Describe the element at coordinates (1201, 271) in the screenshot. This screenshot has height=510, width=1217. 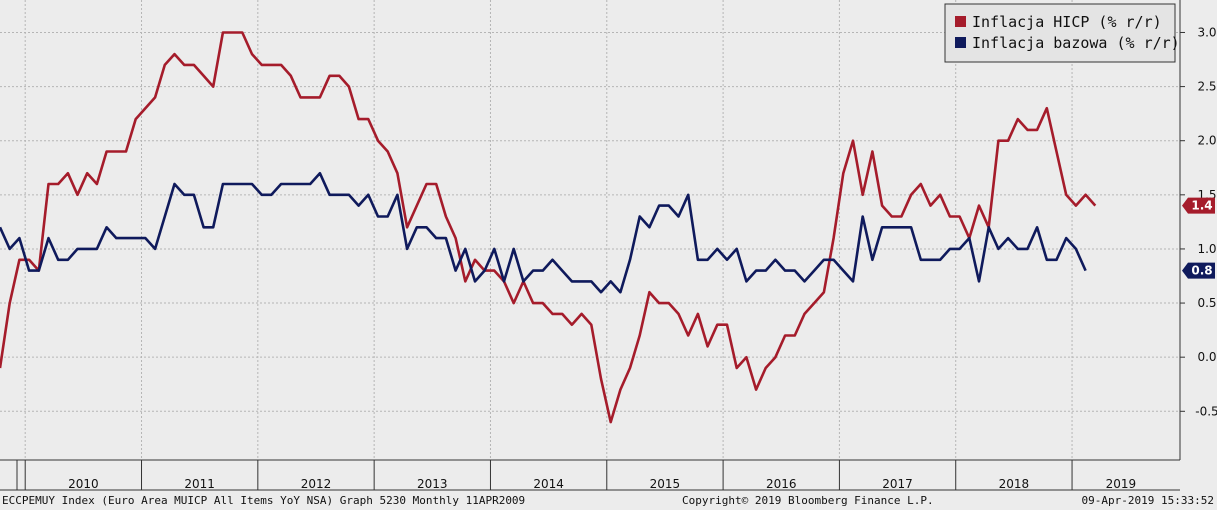
I see `value-callout-label: 0.8` at that location.